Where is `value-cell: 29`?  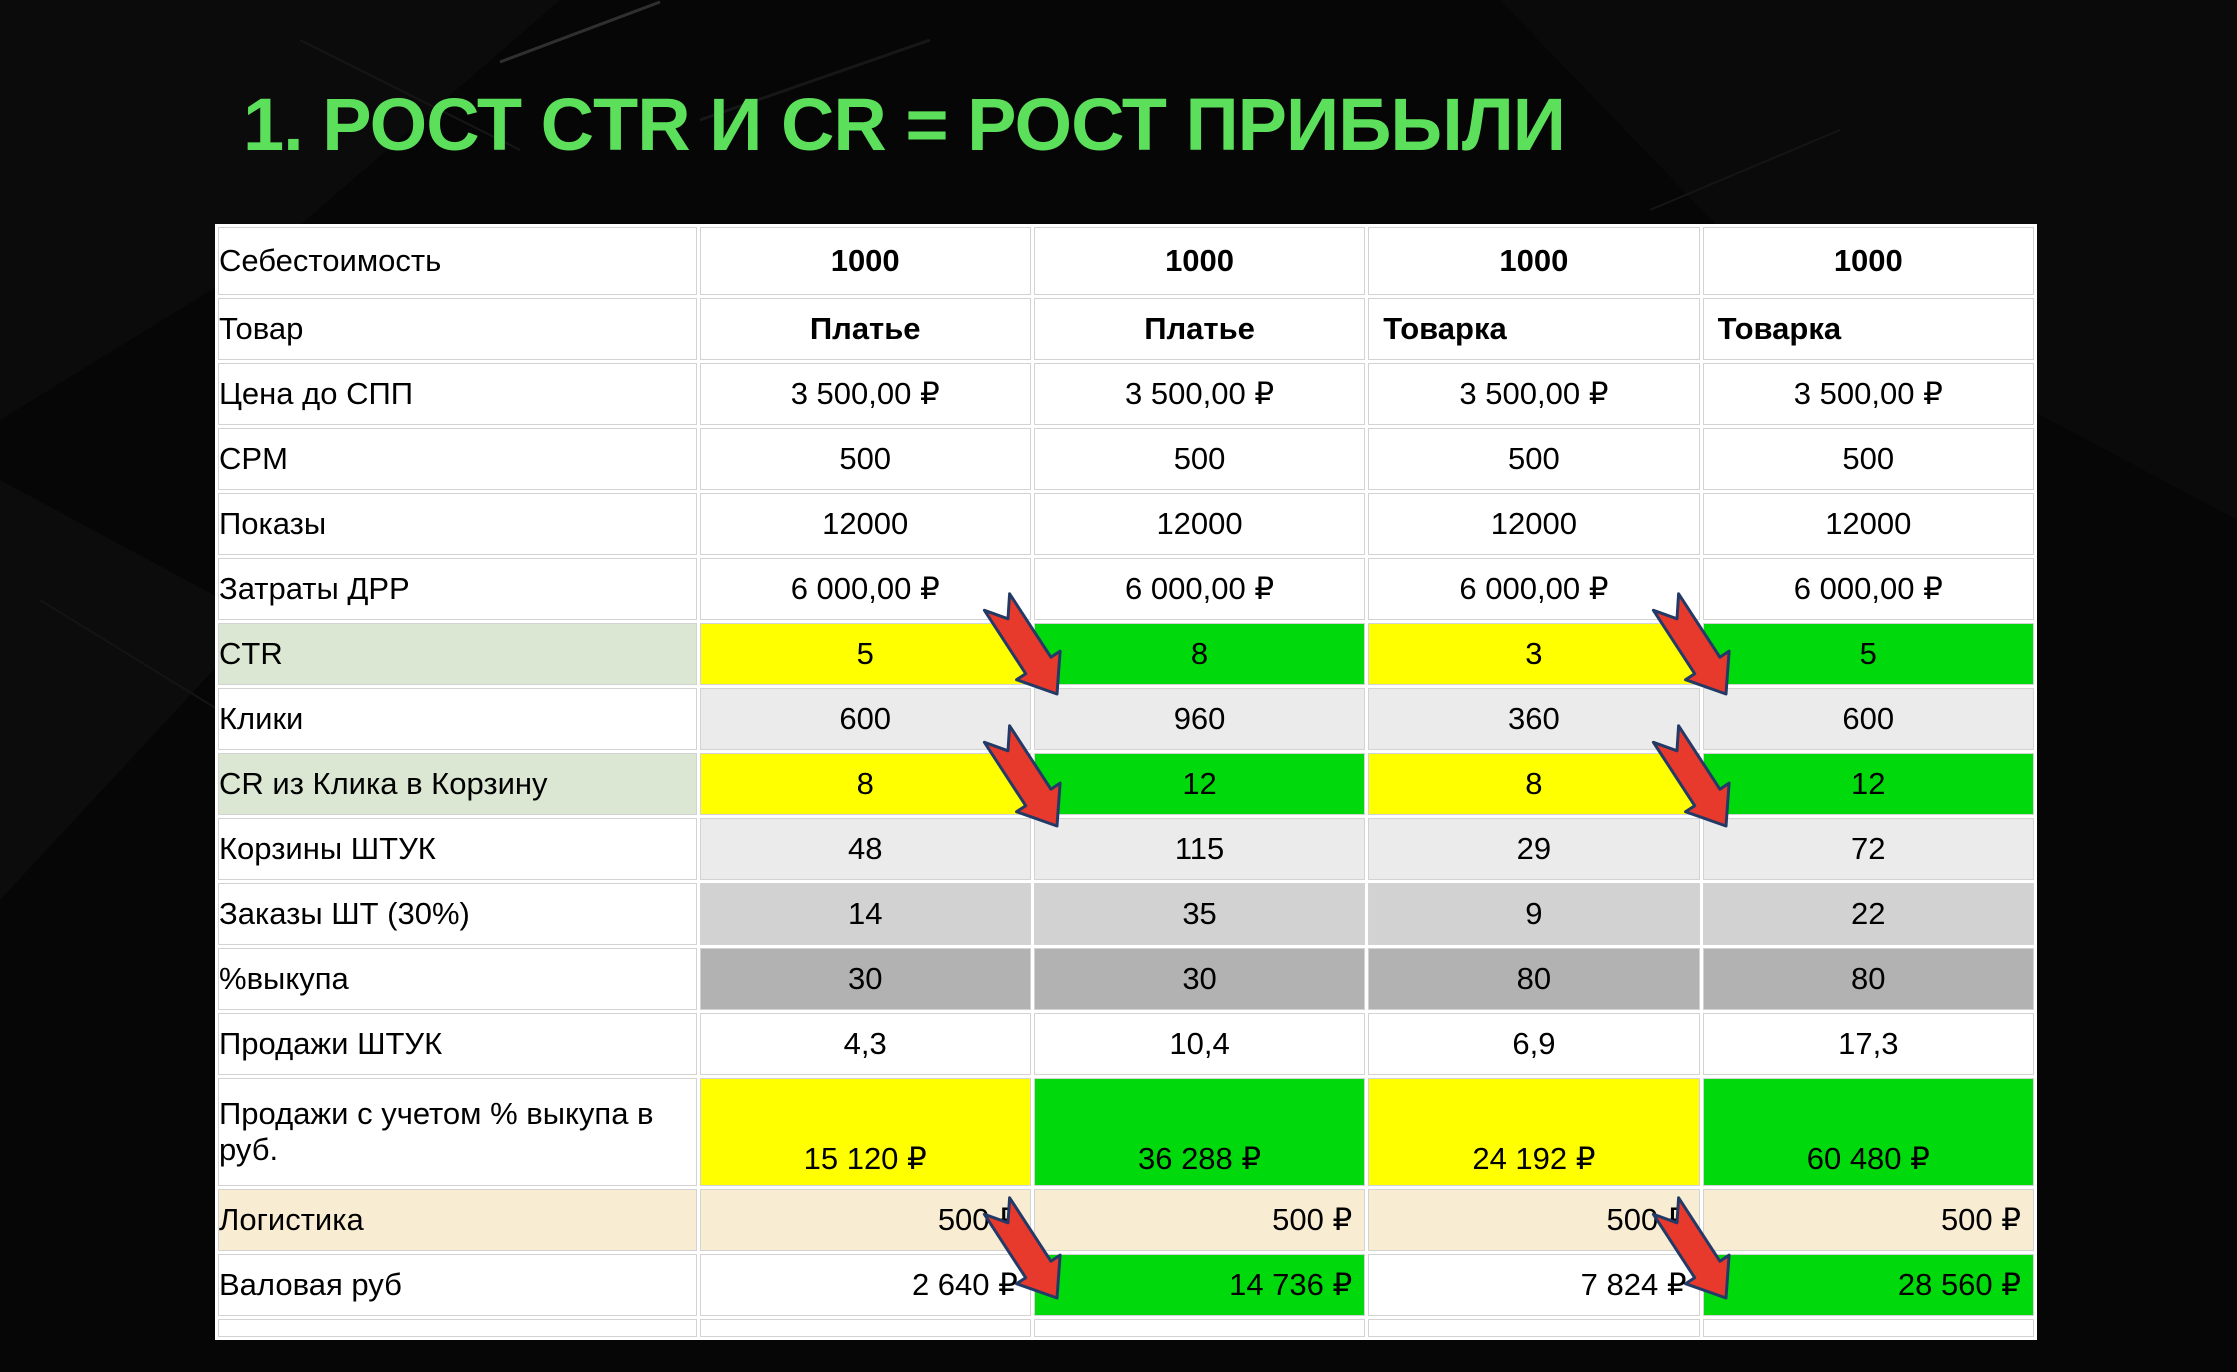 value-cell: 29 is located at coordinates (1534, 849).